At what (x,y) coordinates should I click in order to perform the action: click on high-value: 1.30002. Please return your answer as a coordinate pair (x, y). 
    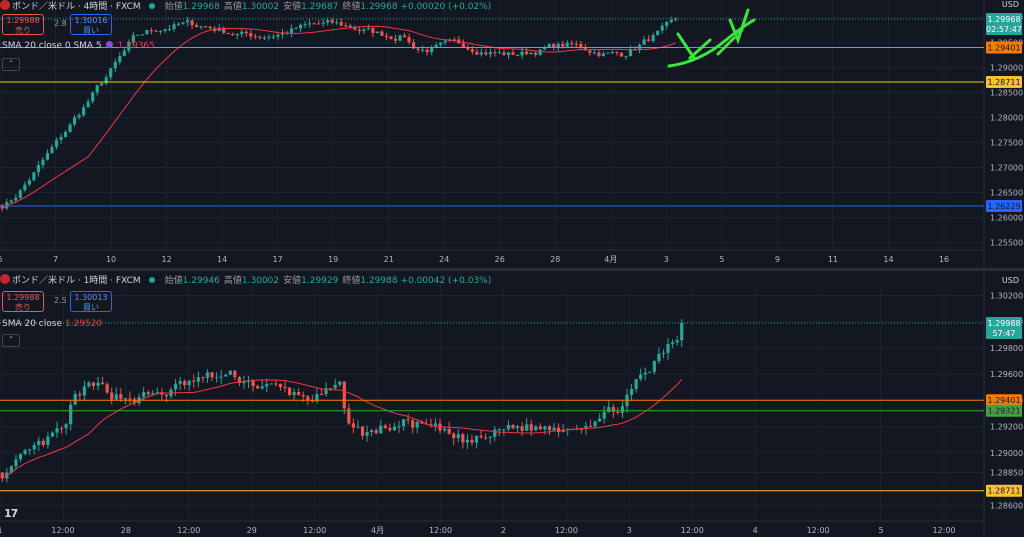
    Looking at the image, I should click on (260, 281).